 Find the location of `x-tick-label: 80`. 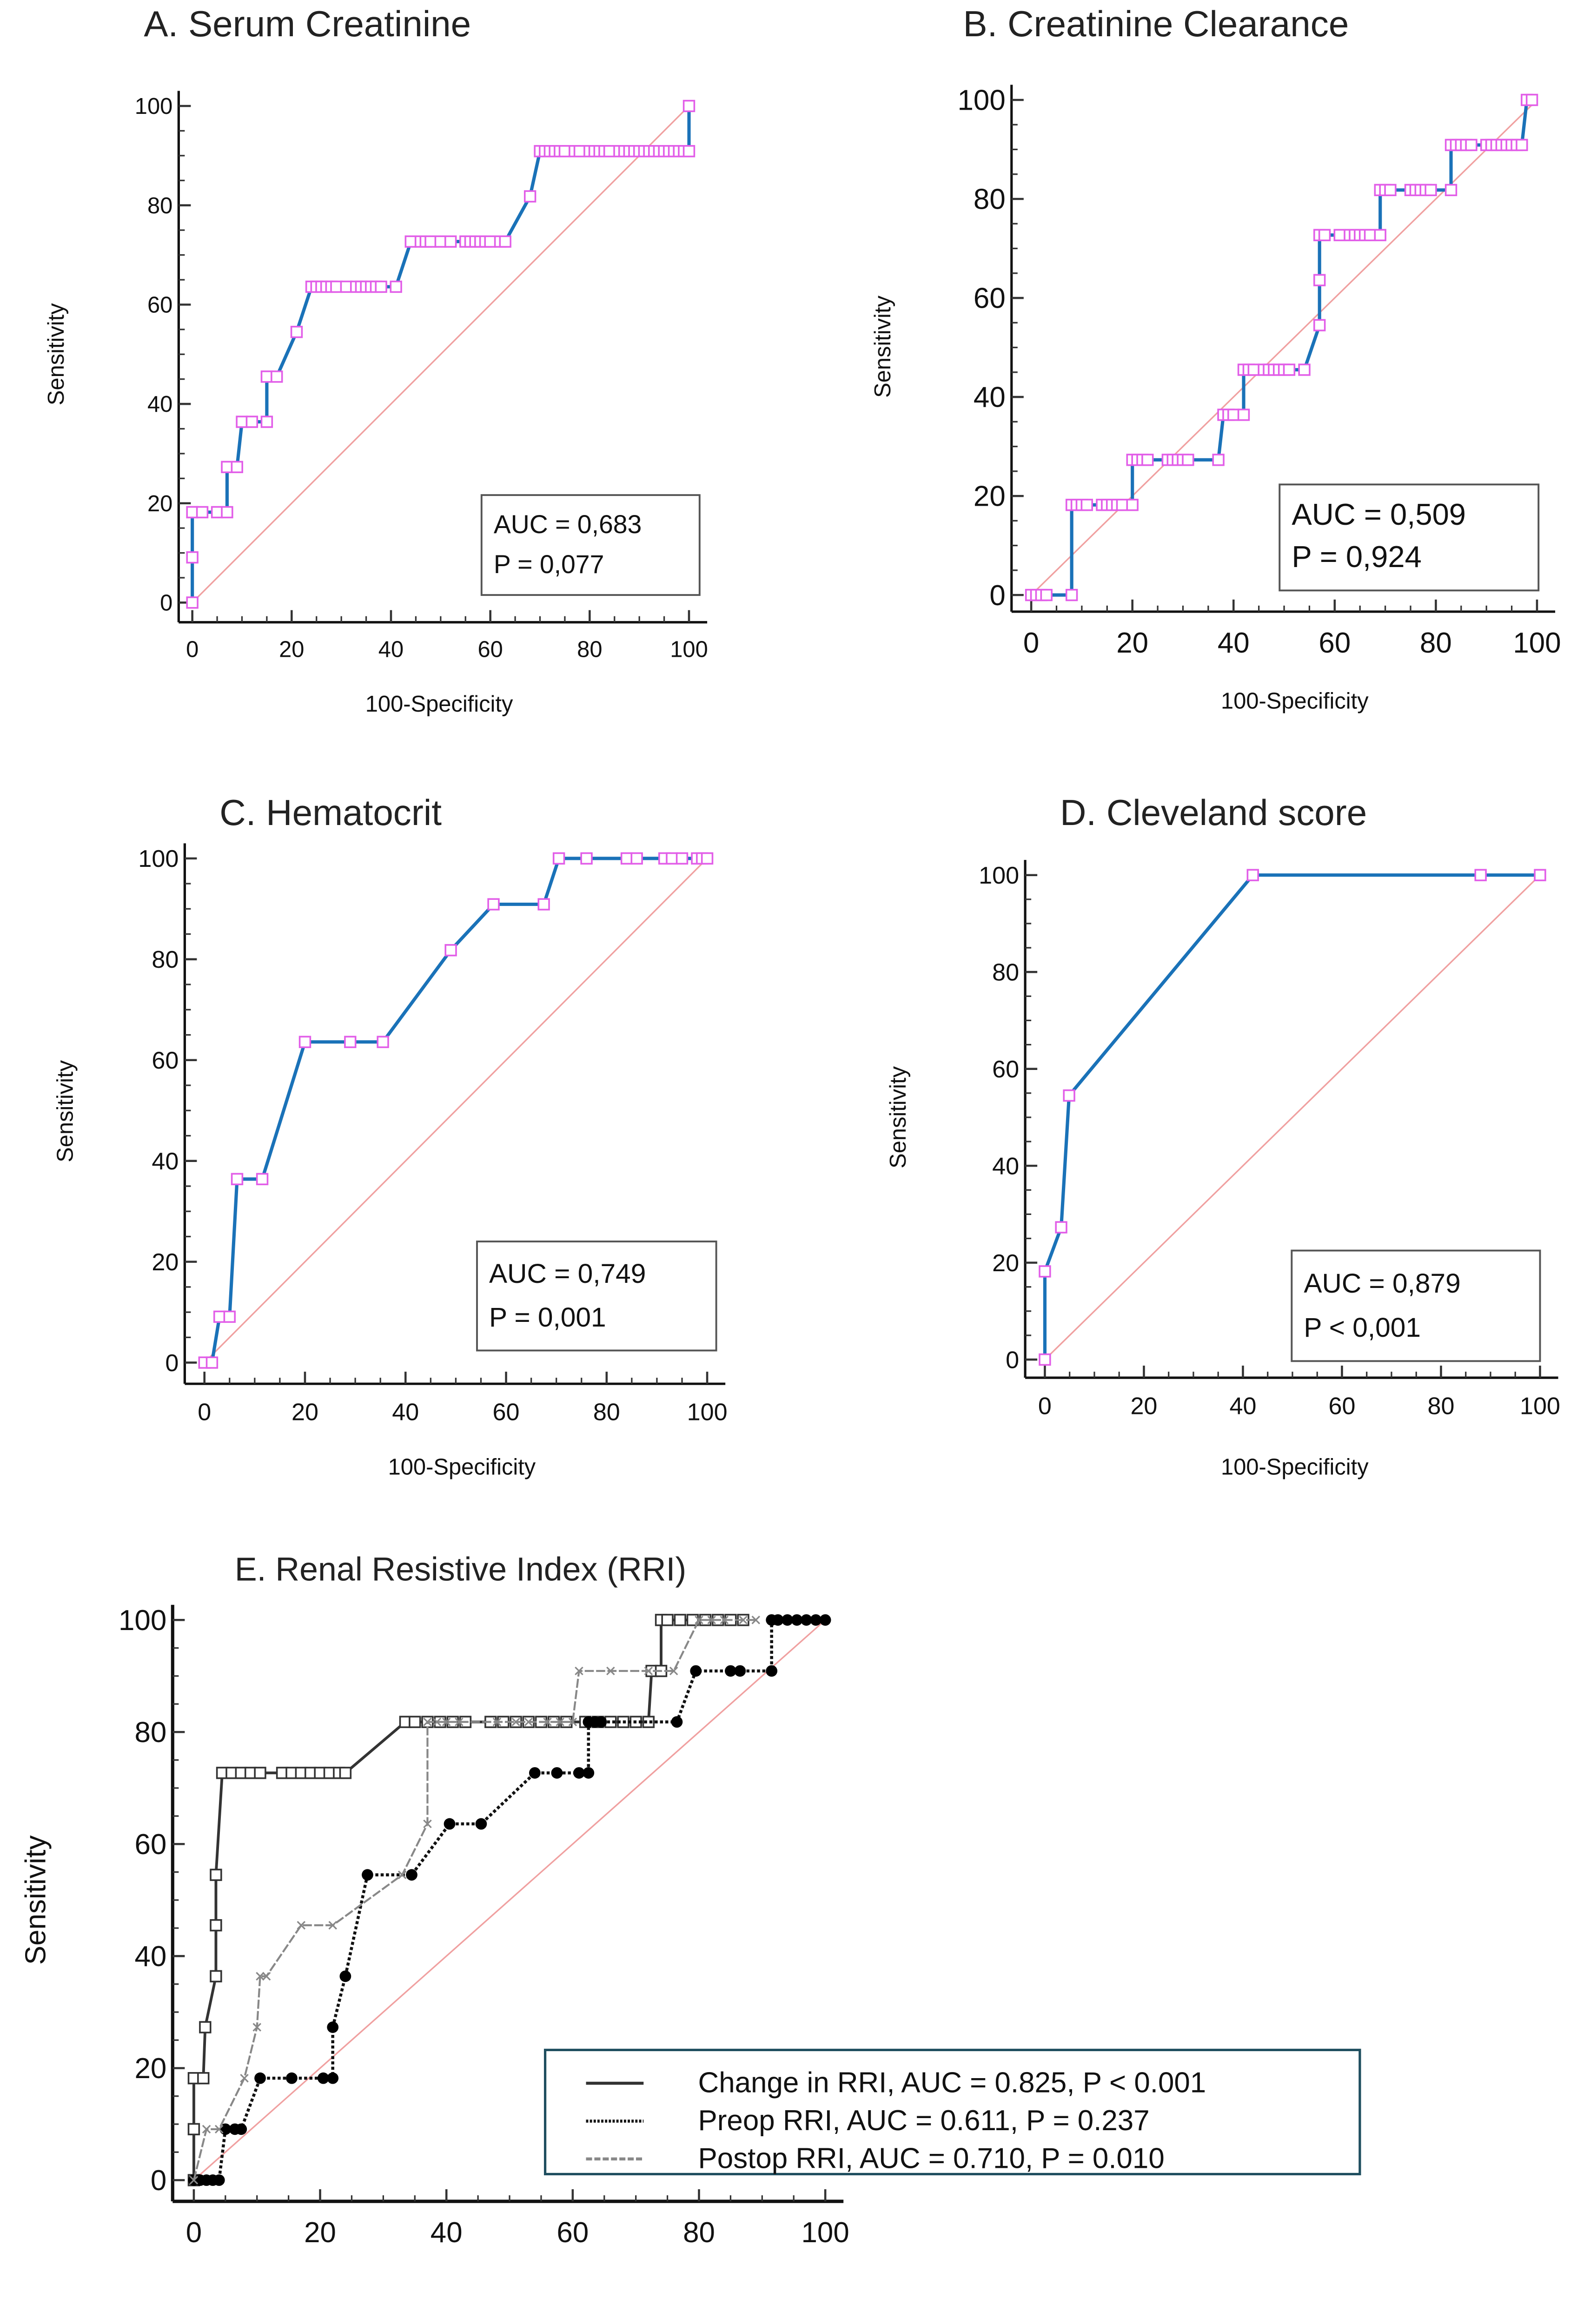

x-tick-label: 80 is located at coordinates (589, 649).